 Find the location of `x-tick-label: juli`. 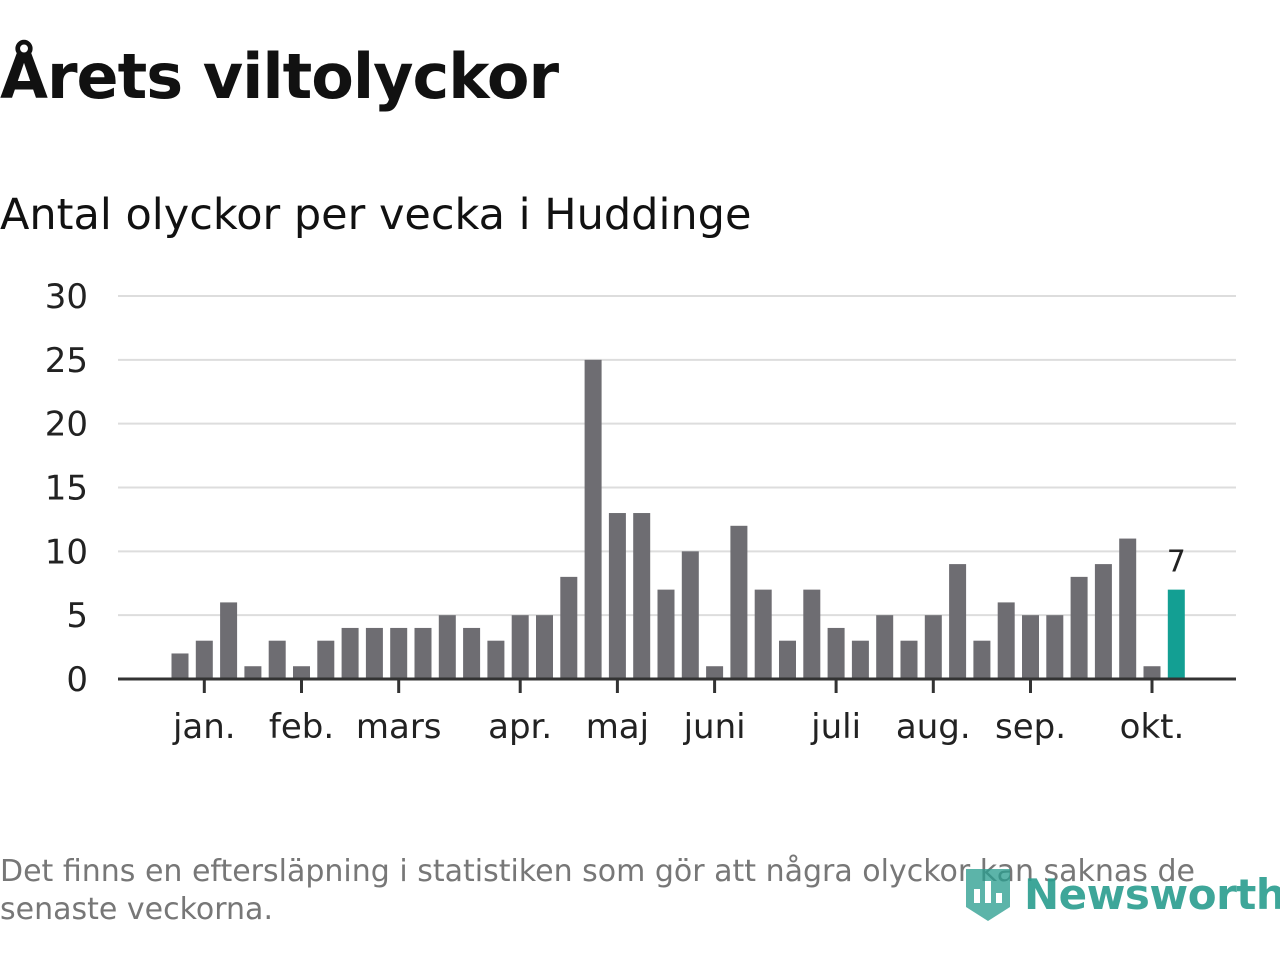

x-tick-label: juli is located at coordinates (835, 727).